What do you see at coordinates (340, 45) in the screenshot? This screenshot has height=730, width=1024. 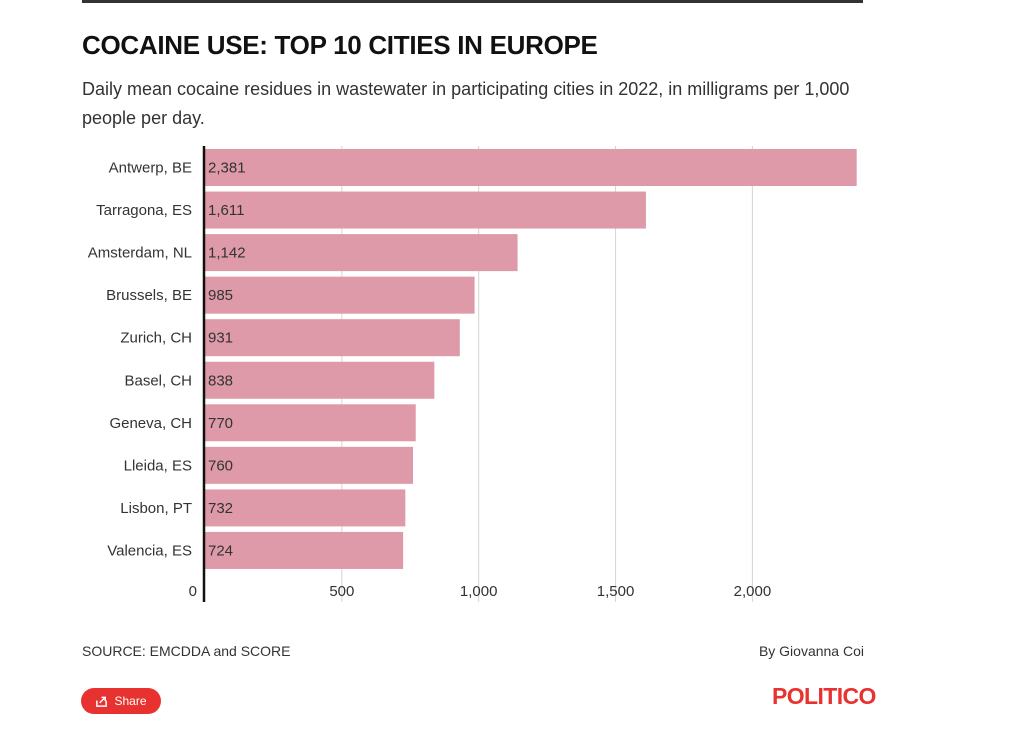 I see `chart-title: COCAINE USE: TOP 10 CITIES IN EUROPE` at bounding box center [340, 45].